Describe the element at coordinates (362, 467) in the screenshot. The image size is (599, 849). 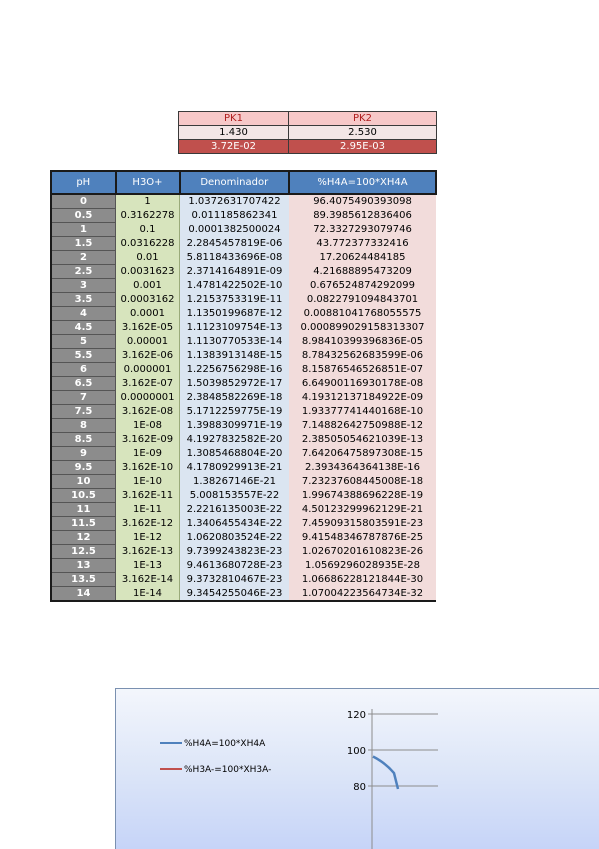
I see `percent-h4a-cell: 2.3934364364138E-16` at that location.